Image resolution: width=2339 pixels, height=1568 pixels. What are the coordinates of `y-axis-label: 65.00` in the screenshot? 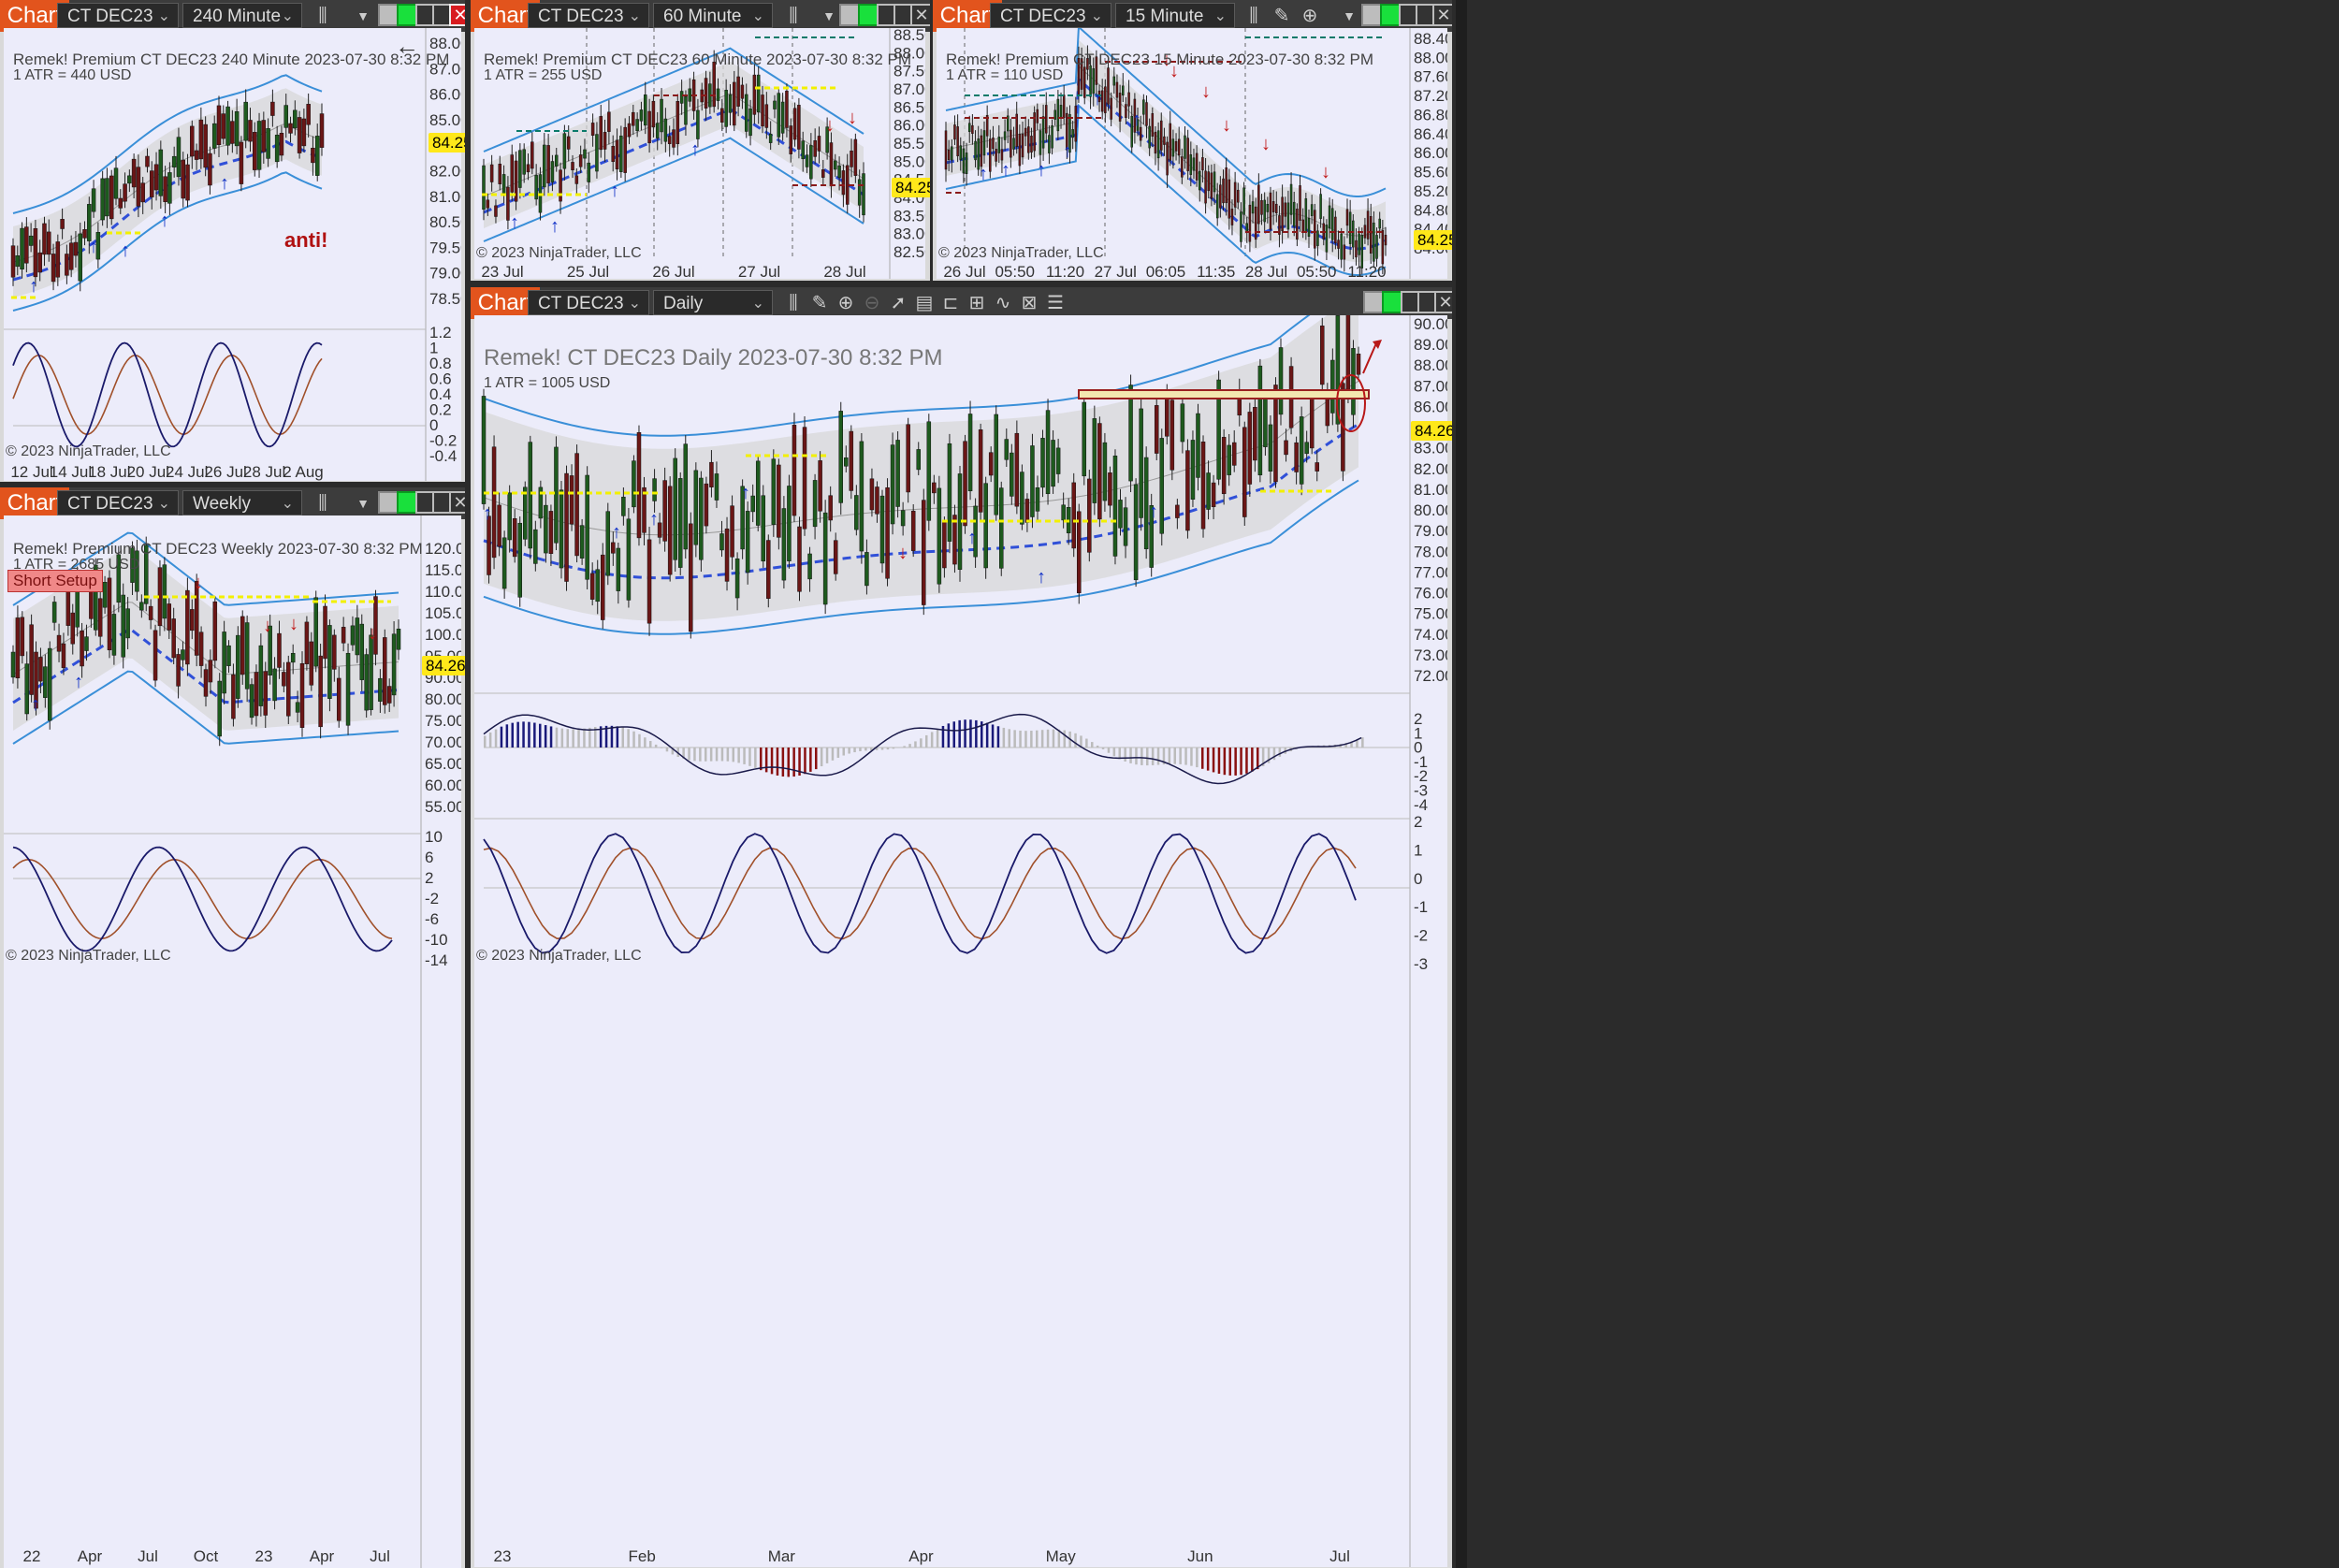 It's located at (443, 764).